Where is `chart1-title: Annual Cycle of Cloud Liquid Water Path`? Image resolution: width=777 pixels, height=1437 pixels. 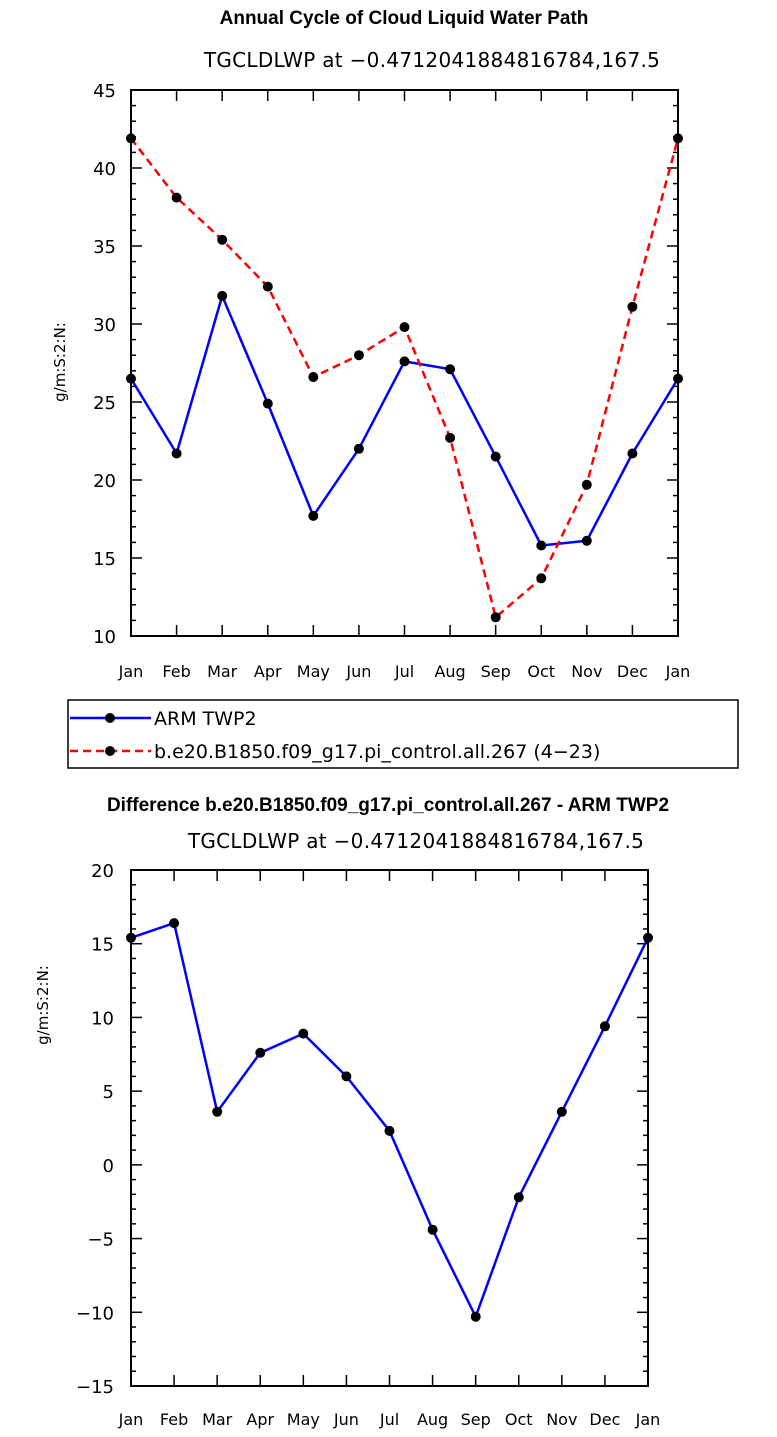
chart1-title: Annual Cycle of Cloud Liquid Water Path is located at coordinates (404, 18).